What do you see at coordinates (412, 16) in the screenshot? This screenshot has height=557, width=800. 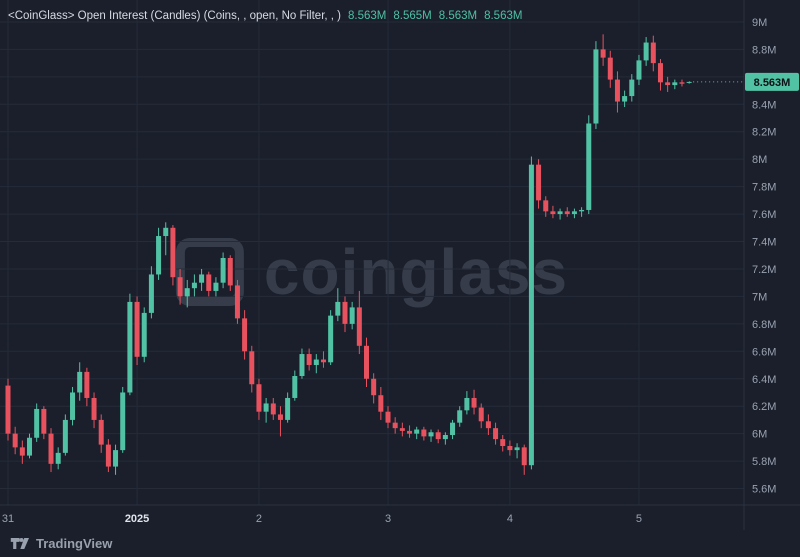 I see `legend-high-value: 8.565M` at bounding box center [412, 16].